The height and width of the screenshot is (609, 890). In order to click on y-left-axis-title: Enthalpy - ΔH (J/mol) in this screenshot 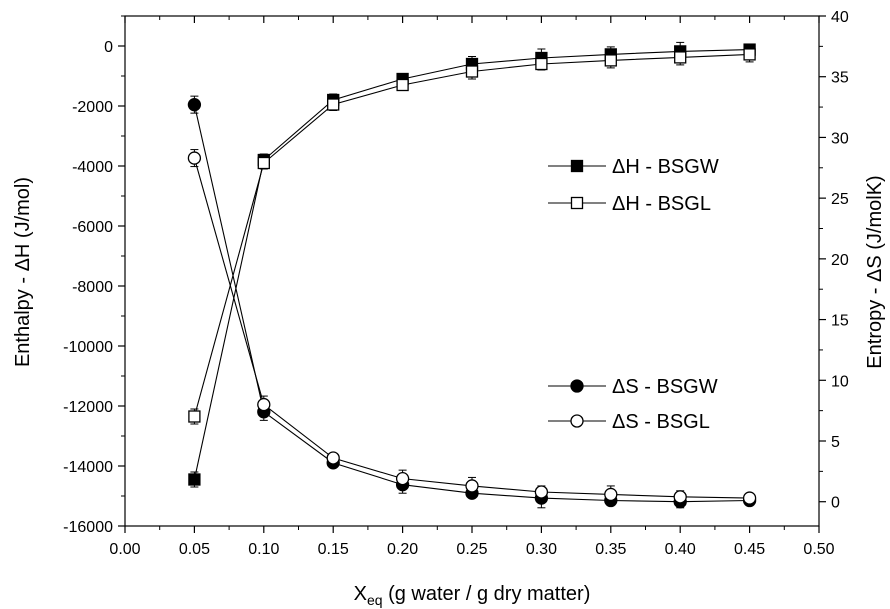, I will do `click(23, 272)`.